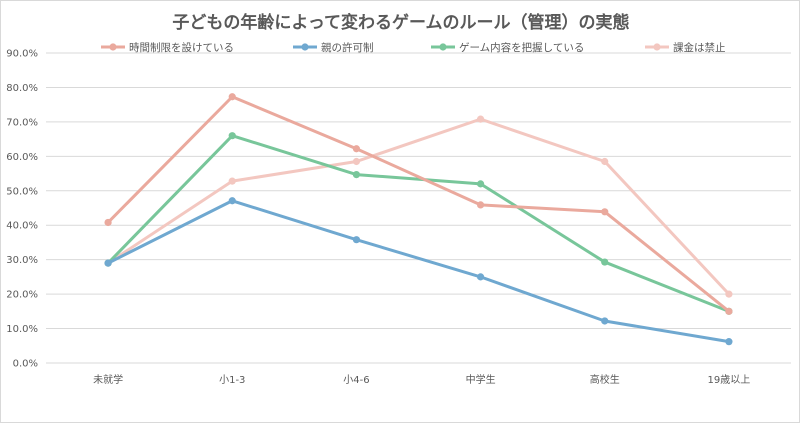 This screenshot has width=800, height=424. Describe the element at coordinates (22, 295) in the screenshot. I see `y-tick-label: 20.0%` at that location.